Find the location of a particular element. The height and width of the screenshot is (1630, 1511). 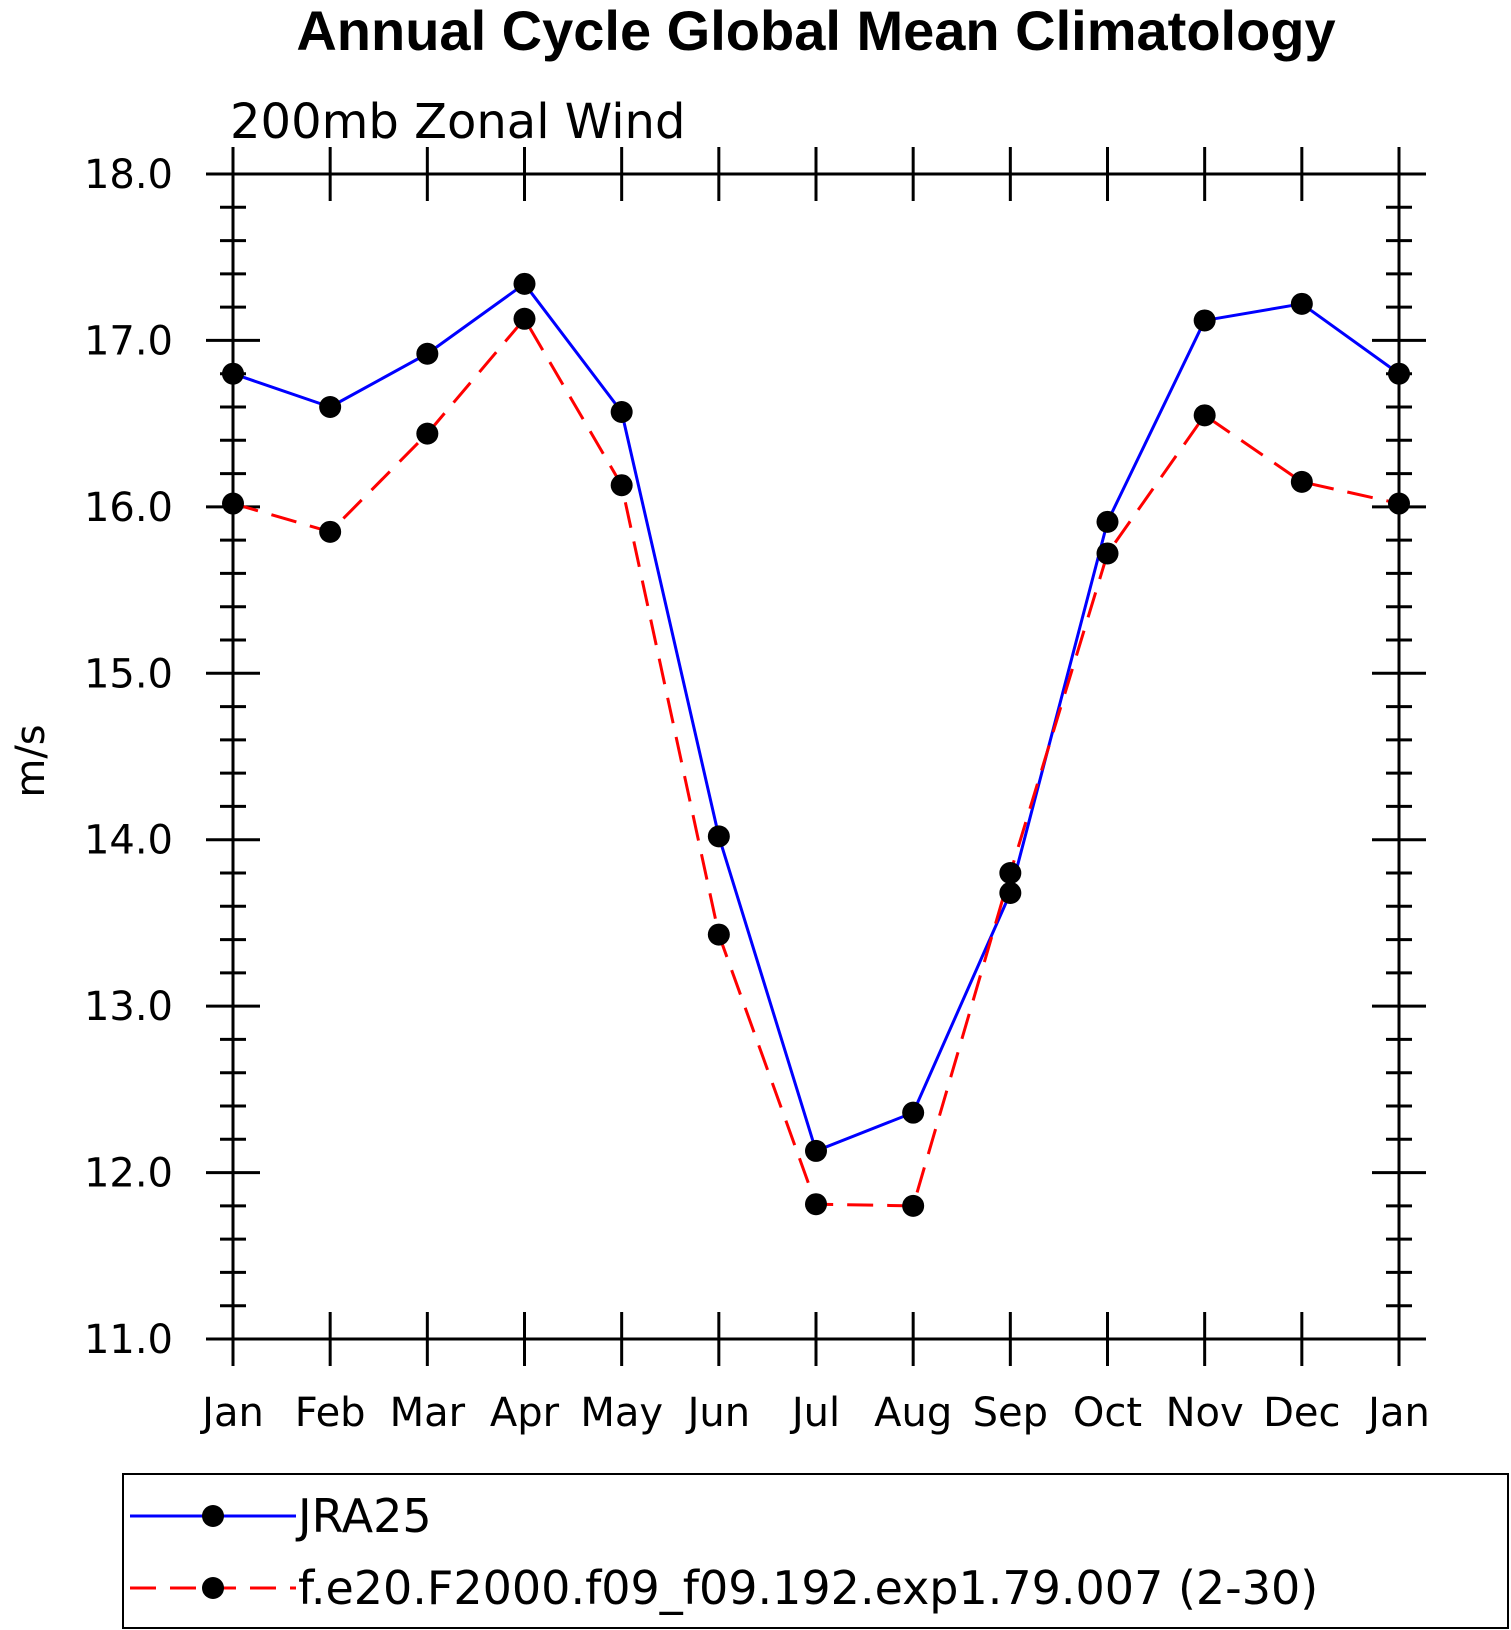

legend-box is located at coordinates (815, 1551).